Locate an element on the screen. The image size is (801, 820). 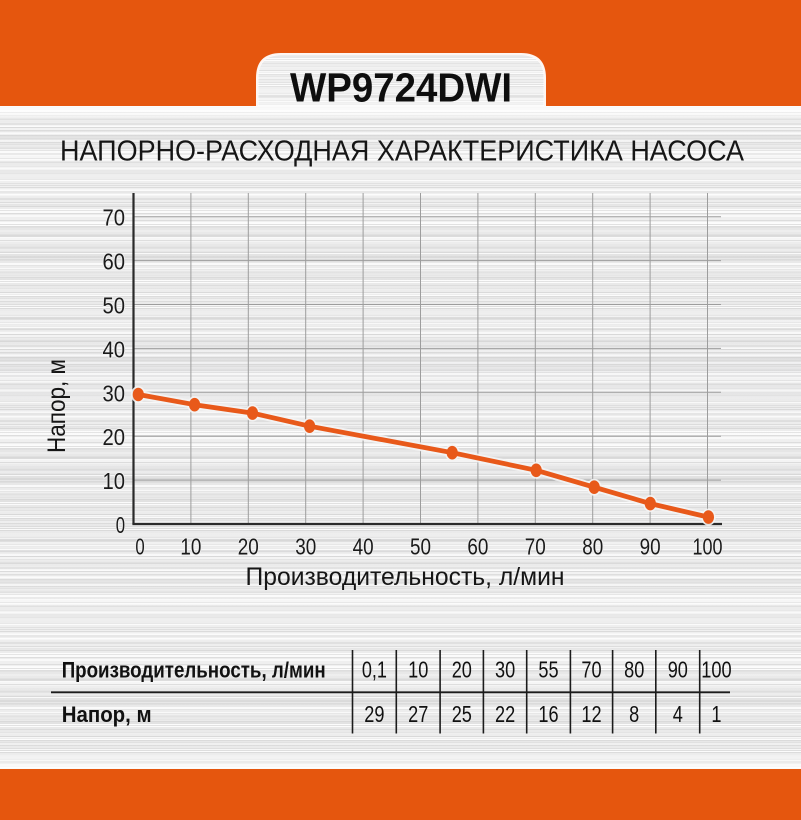
svg-text: 8 is located at coordinates (634, 714).